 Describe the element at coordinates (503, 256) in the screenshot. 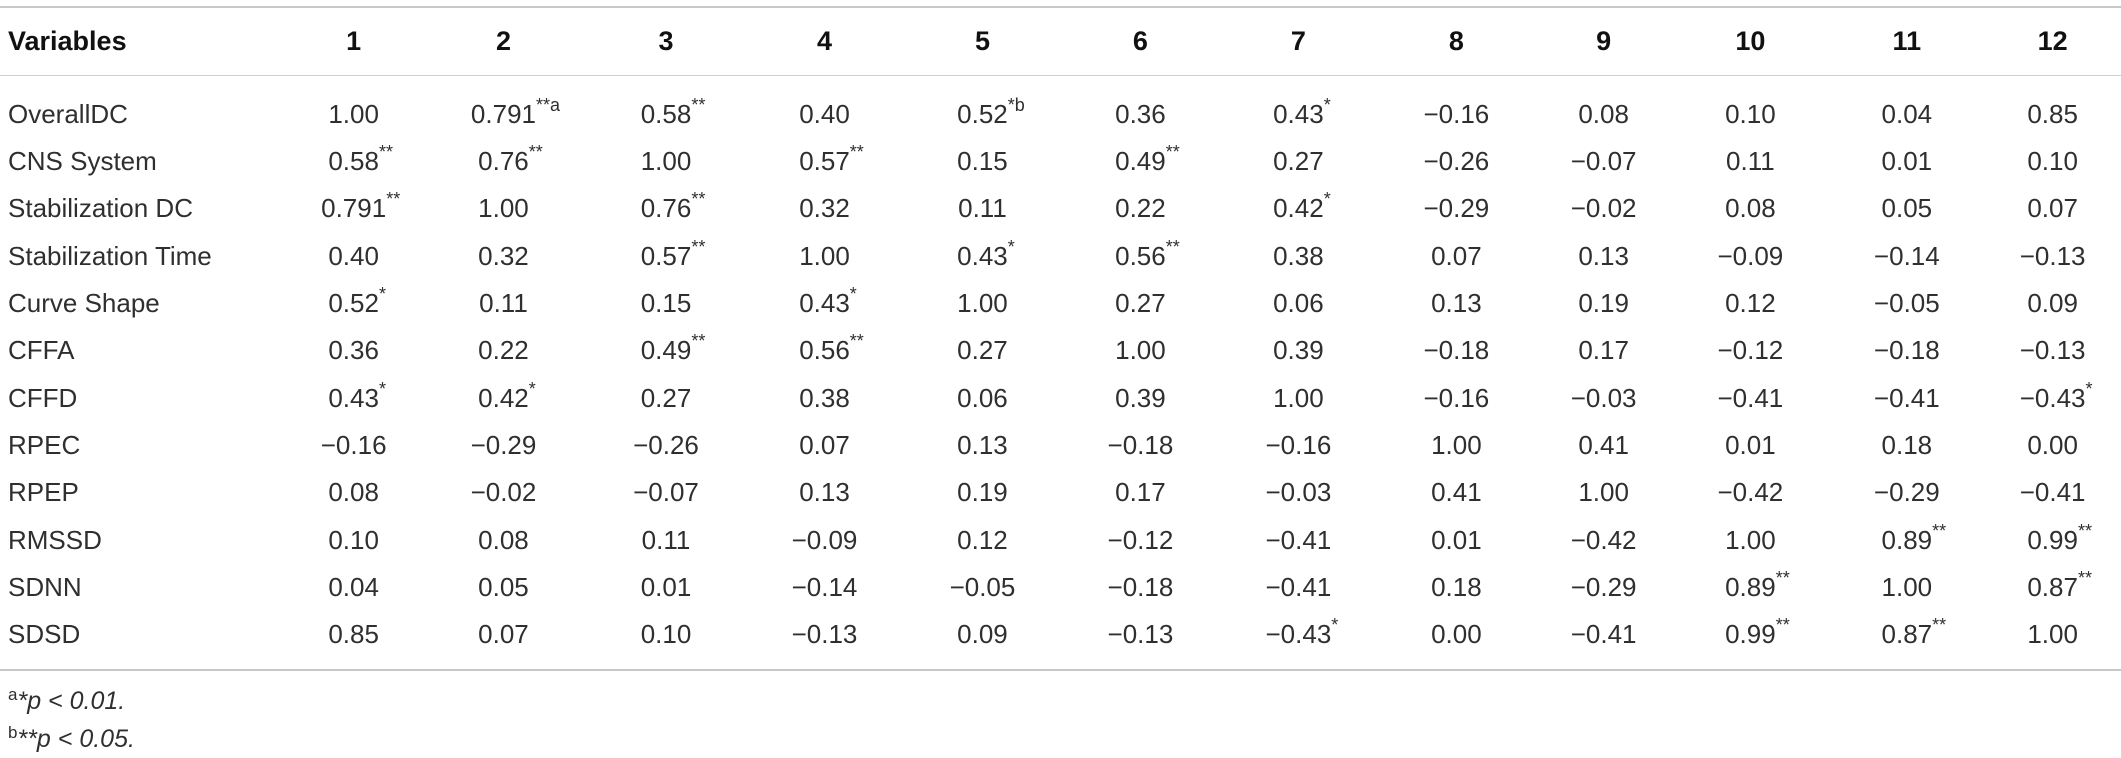

I see `cell-content: 0.32` at that location.